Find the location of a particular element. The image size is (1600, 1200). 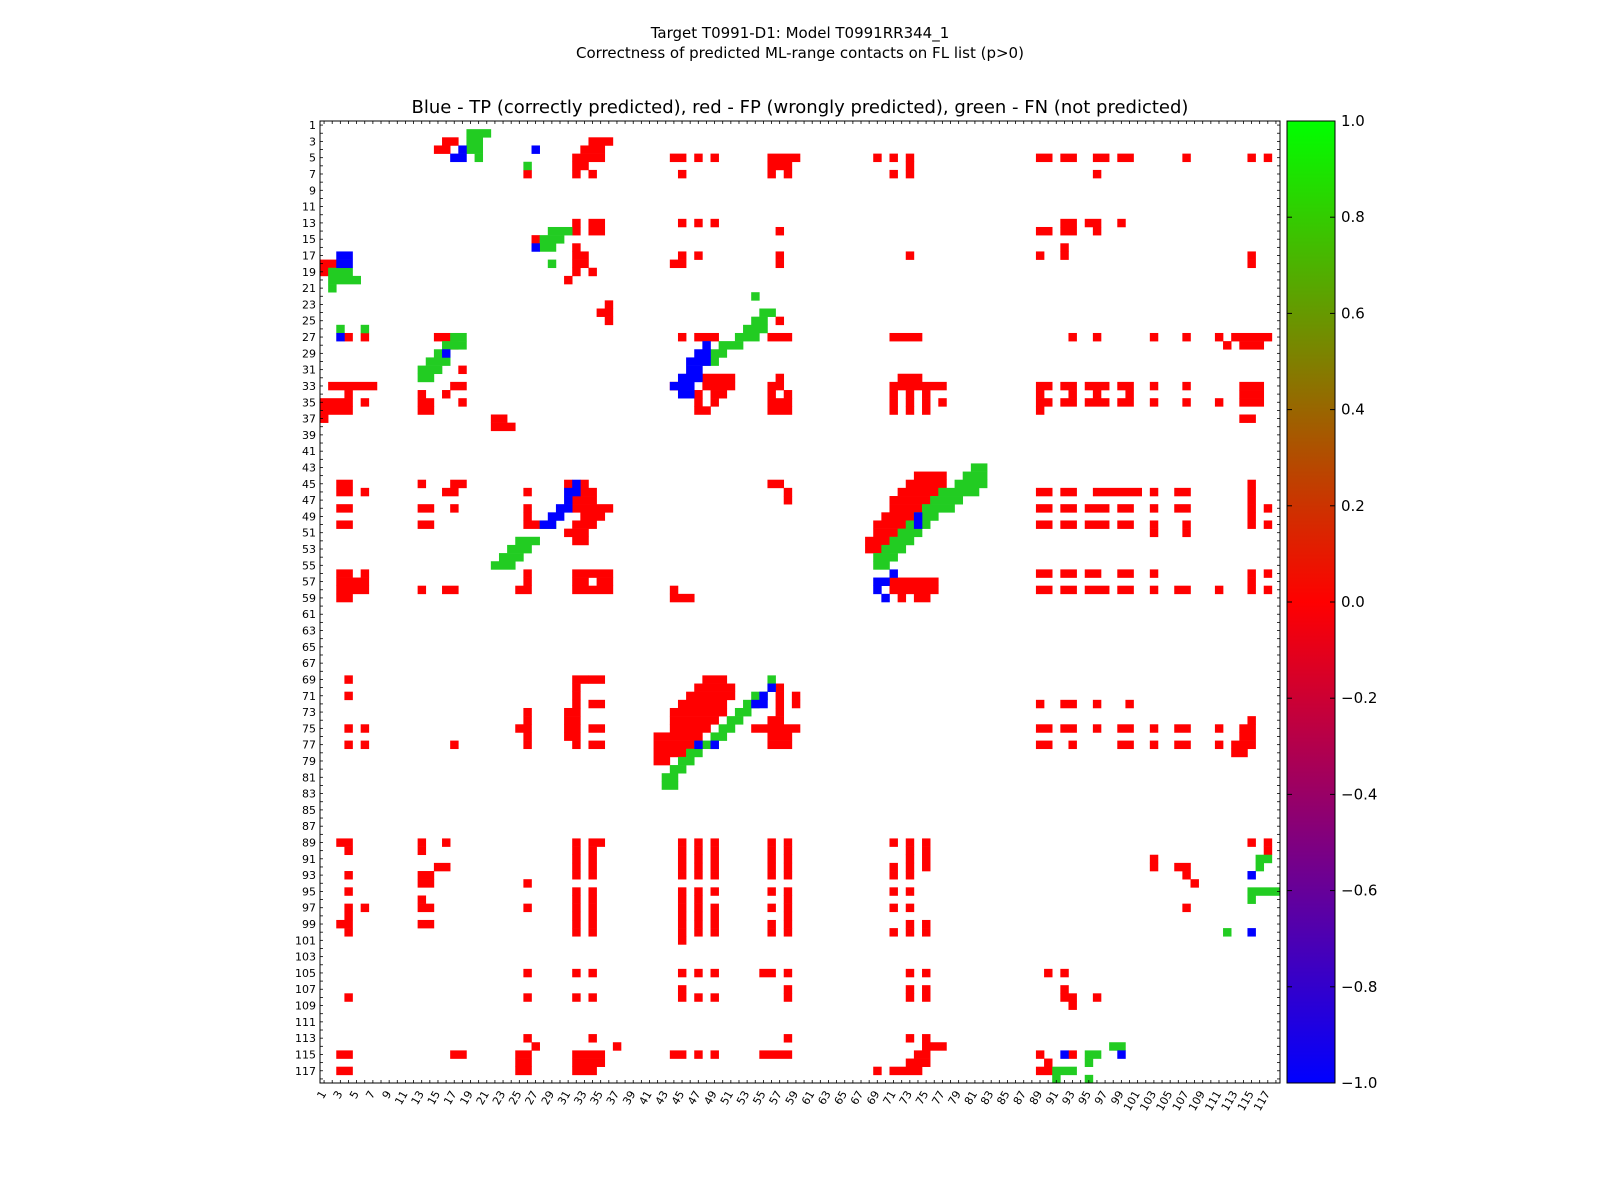

x-tick-label-99: 99 is located at coordinates (1117, 1098).